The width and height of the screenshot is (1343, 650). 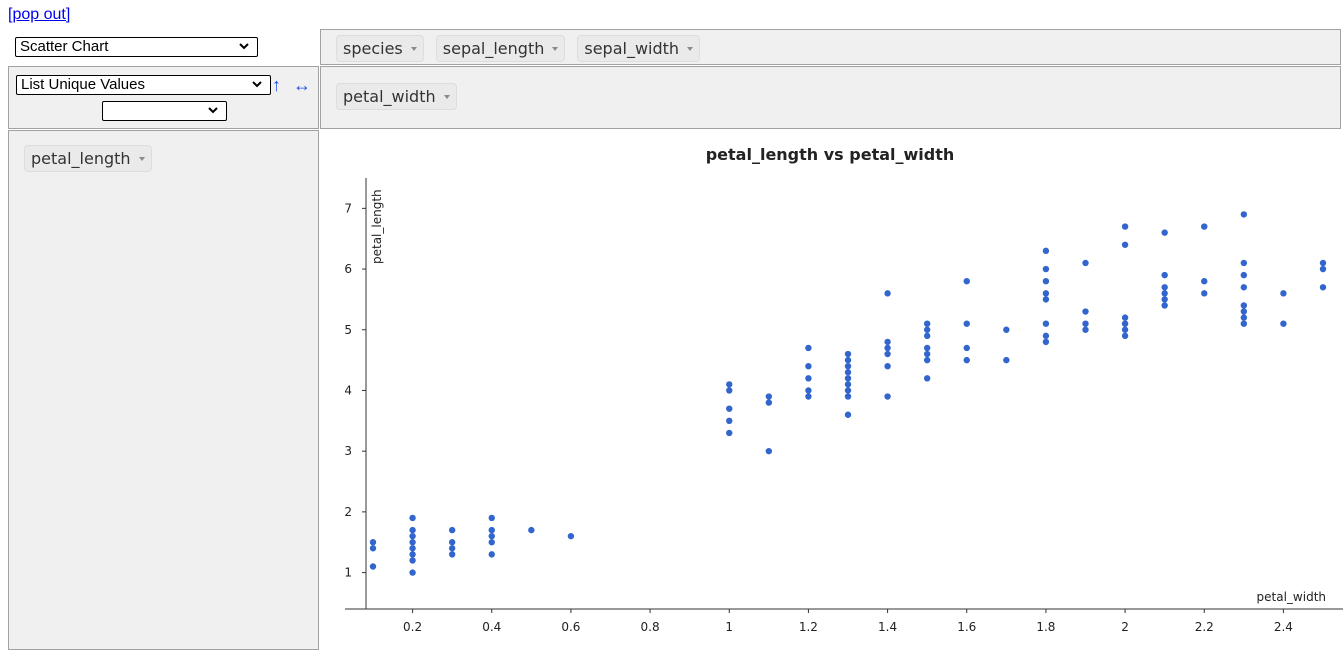 I want to click on attr-pill-petal-width: petal_width, so click(x=396, y=96).